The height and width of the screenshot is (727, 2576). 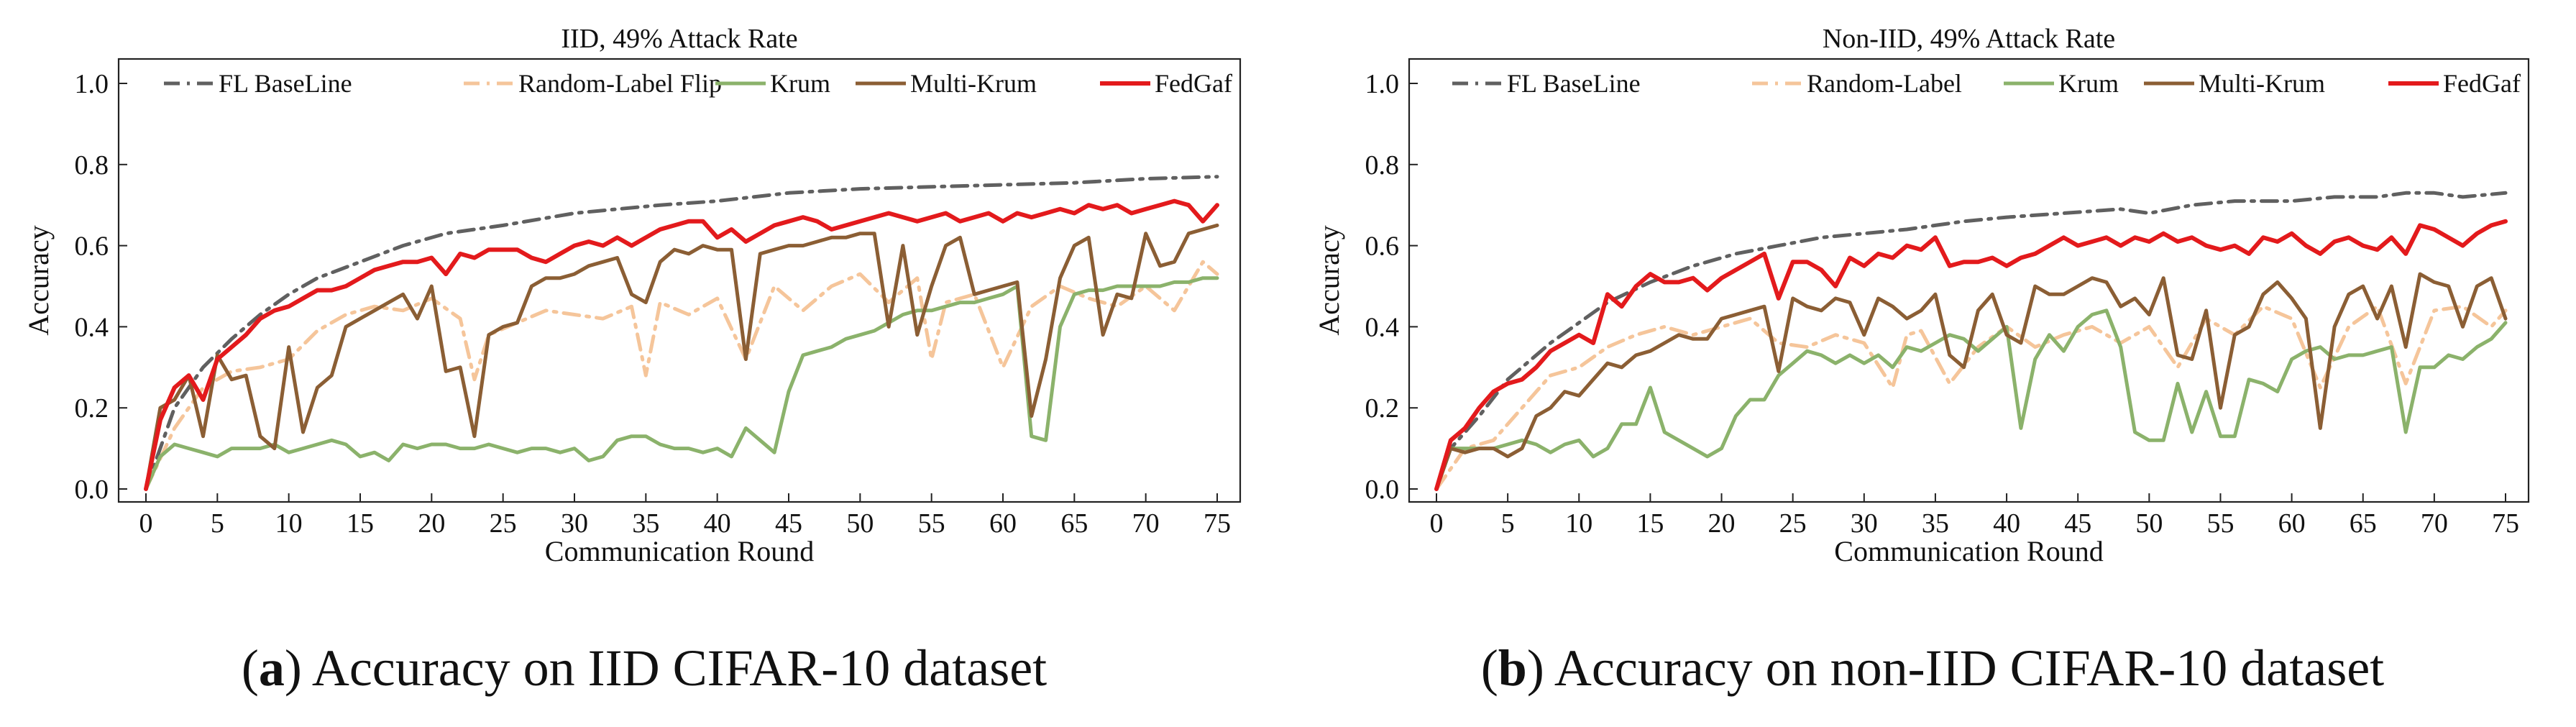 I want to click on chart-title: IID, 49% Attack Rate, so click(x=679, y=39).